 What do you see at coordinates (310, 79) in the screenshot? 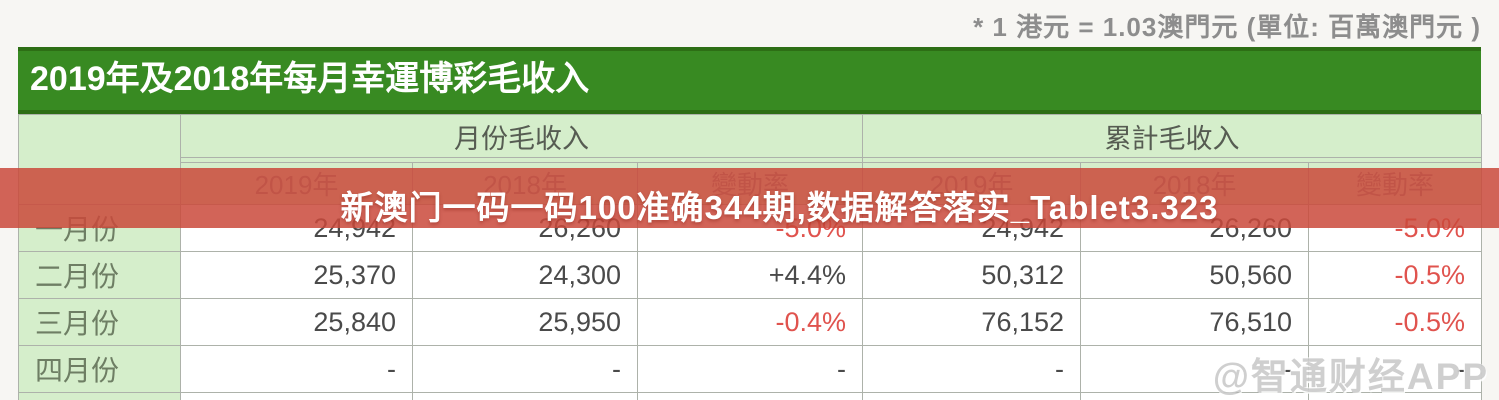
I see `table-title: 2019年及2018年每月幸運博彩毛收入` at bounding box center [310, 79].